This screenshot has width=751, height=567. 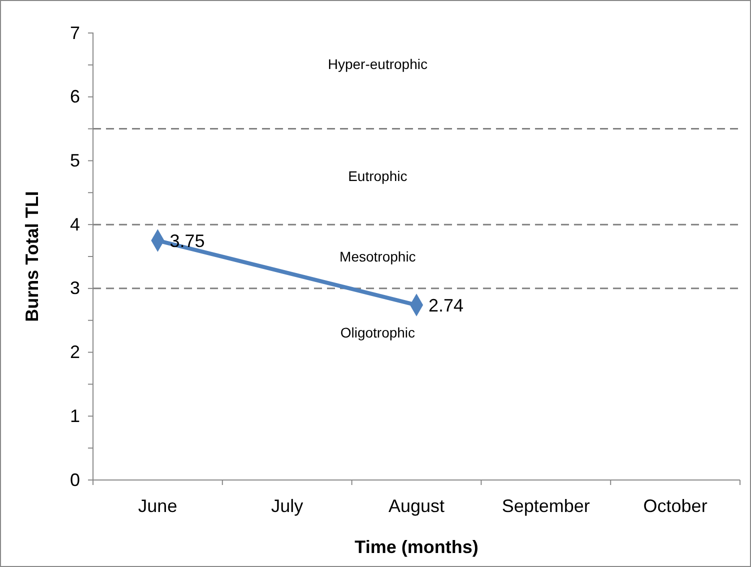 I want to click on y-tick-label: 4, so click(x=75, y=224).